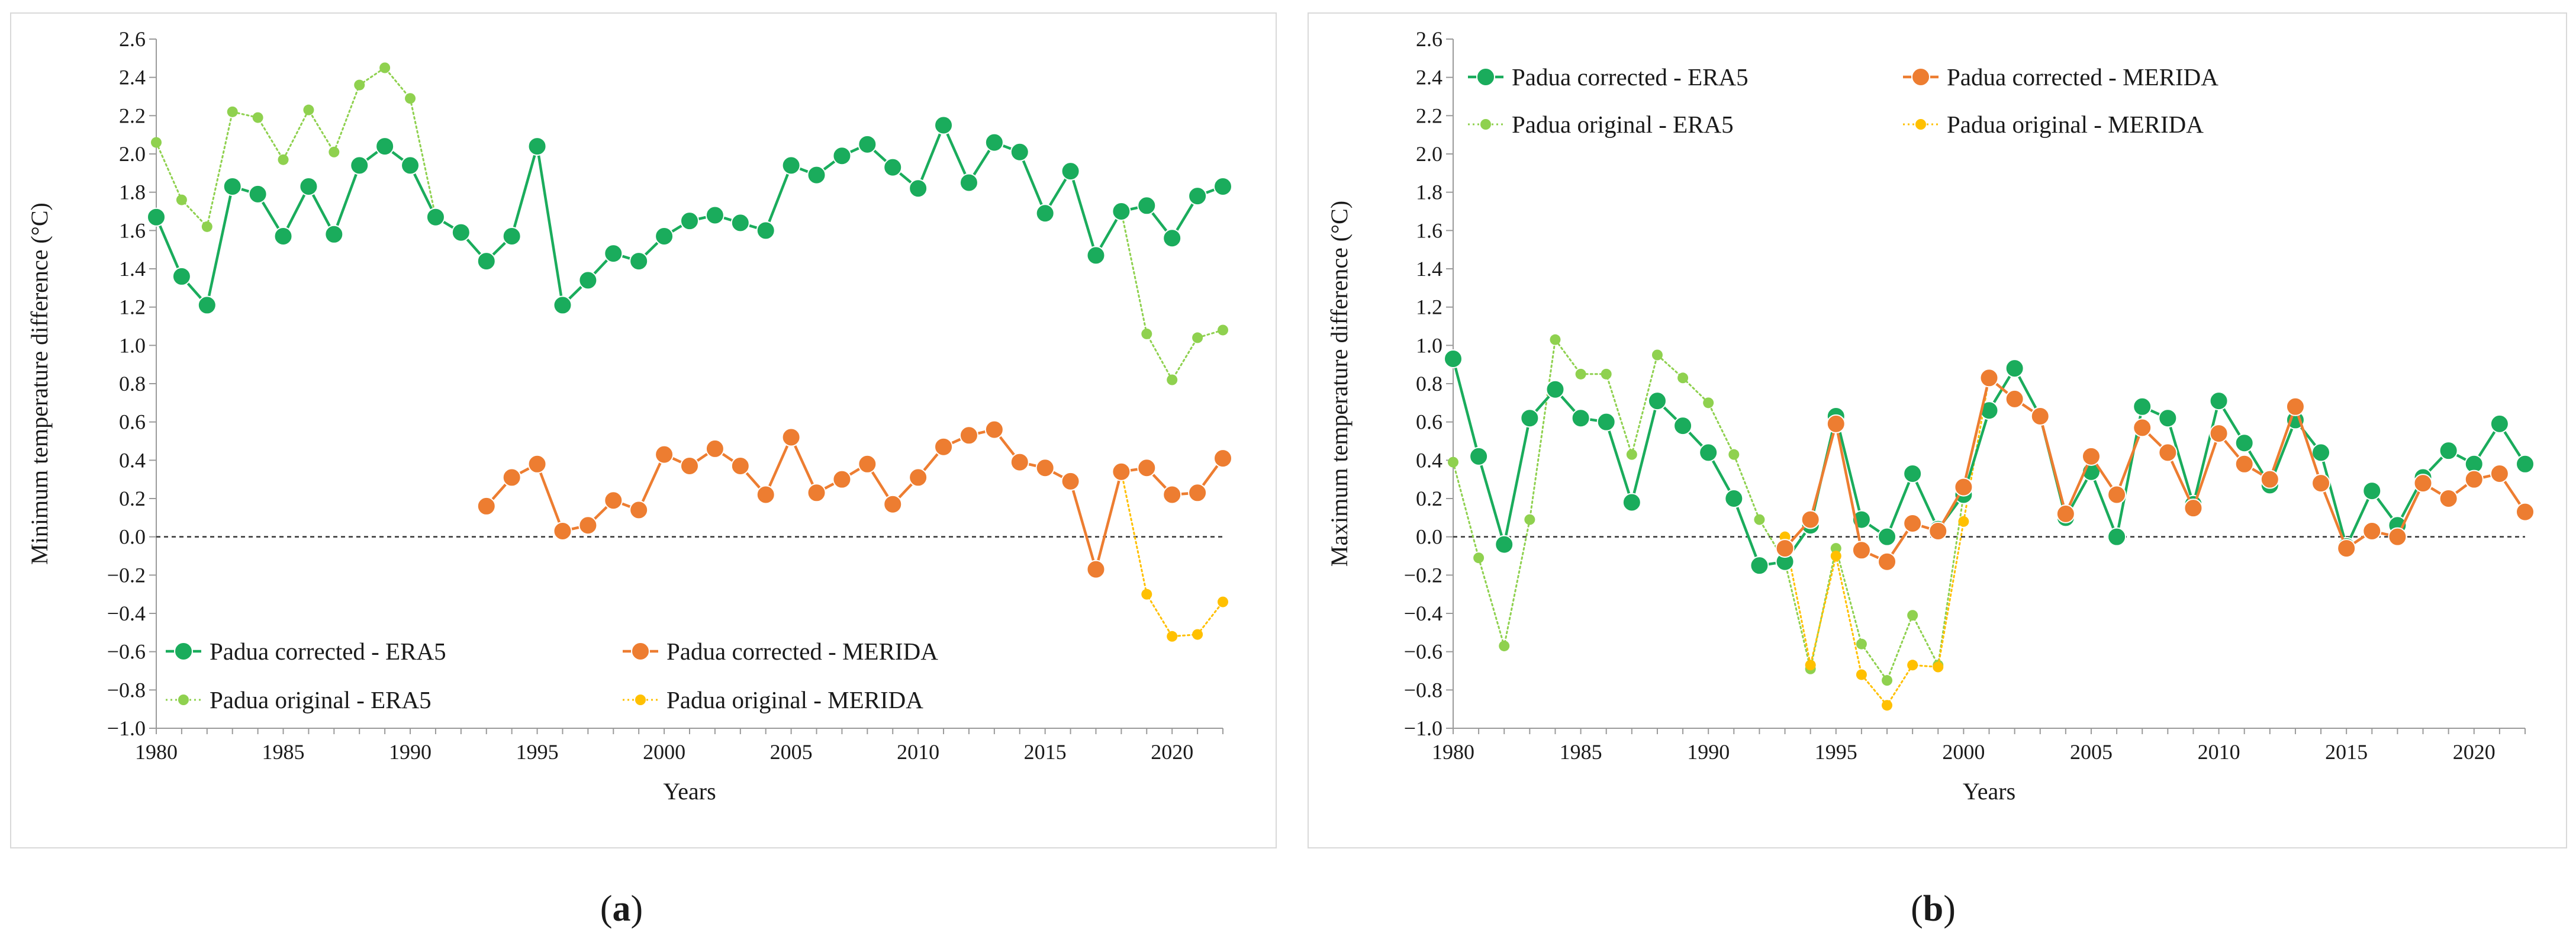  I want to click on chart-a-legend-item: Padua corrected - ERA5, so click(306, 651).